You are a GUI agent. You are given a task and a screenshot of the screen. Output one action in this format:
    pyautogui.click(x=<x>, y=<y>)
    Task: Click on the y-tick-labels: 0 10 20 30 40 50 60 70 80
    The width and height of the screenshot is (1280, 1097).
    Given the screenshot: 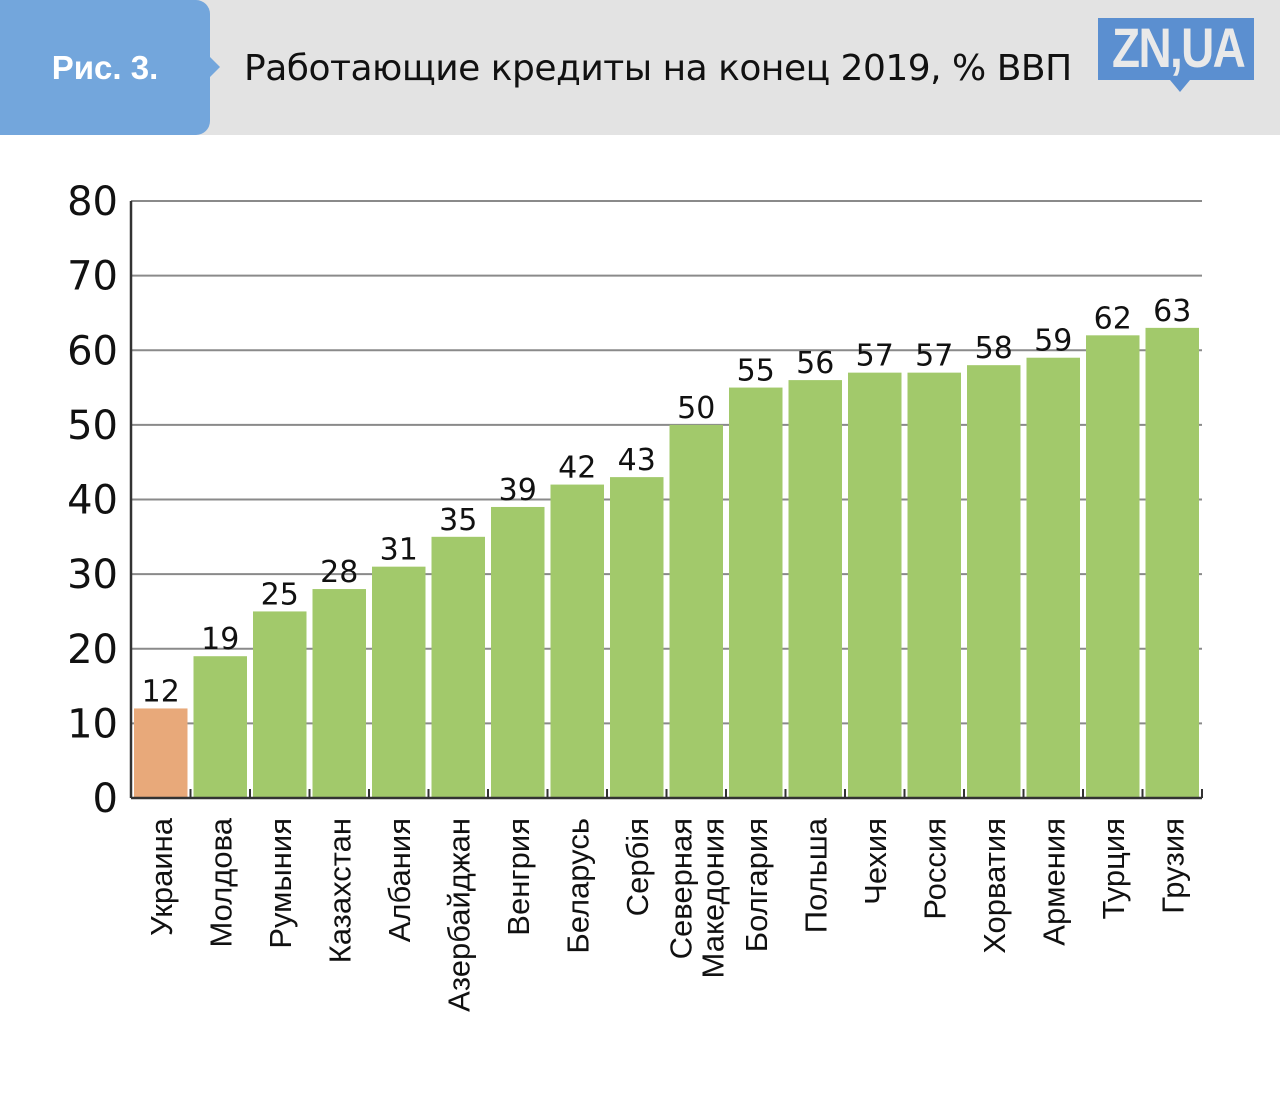 What is the action you would take?
    pyautogui.click(x=92, y=500)
    